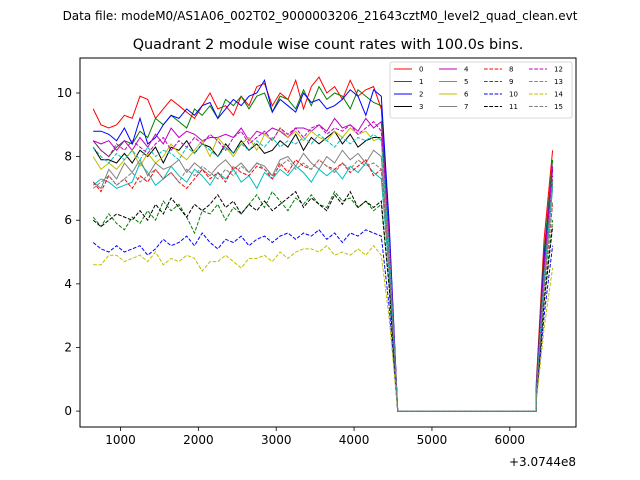  Describe the element at coordinates (68, 411) in the screenshot. I see `y-tick-label: 0` at that location.